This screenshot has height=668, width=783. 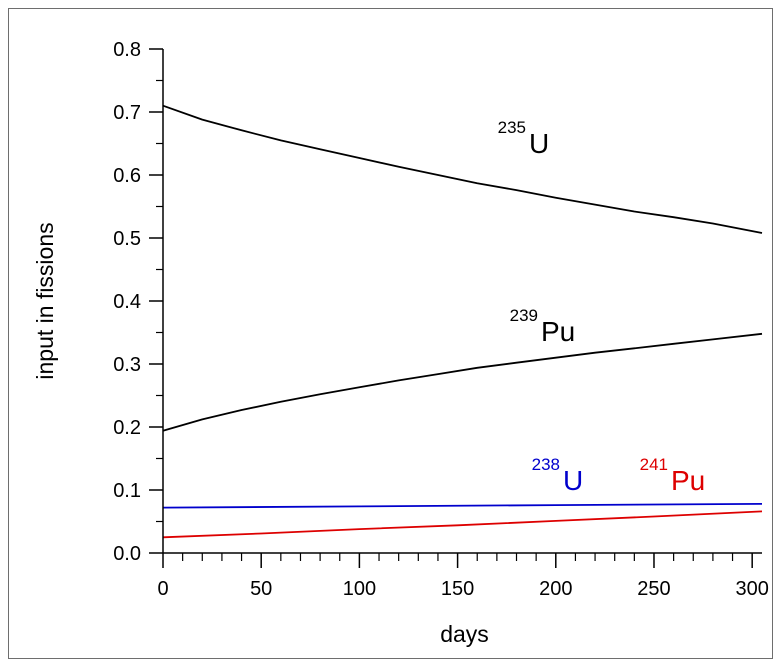 I want to click on x-tick-label: 150, so click(x=457, y=589).